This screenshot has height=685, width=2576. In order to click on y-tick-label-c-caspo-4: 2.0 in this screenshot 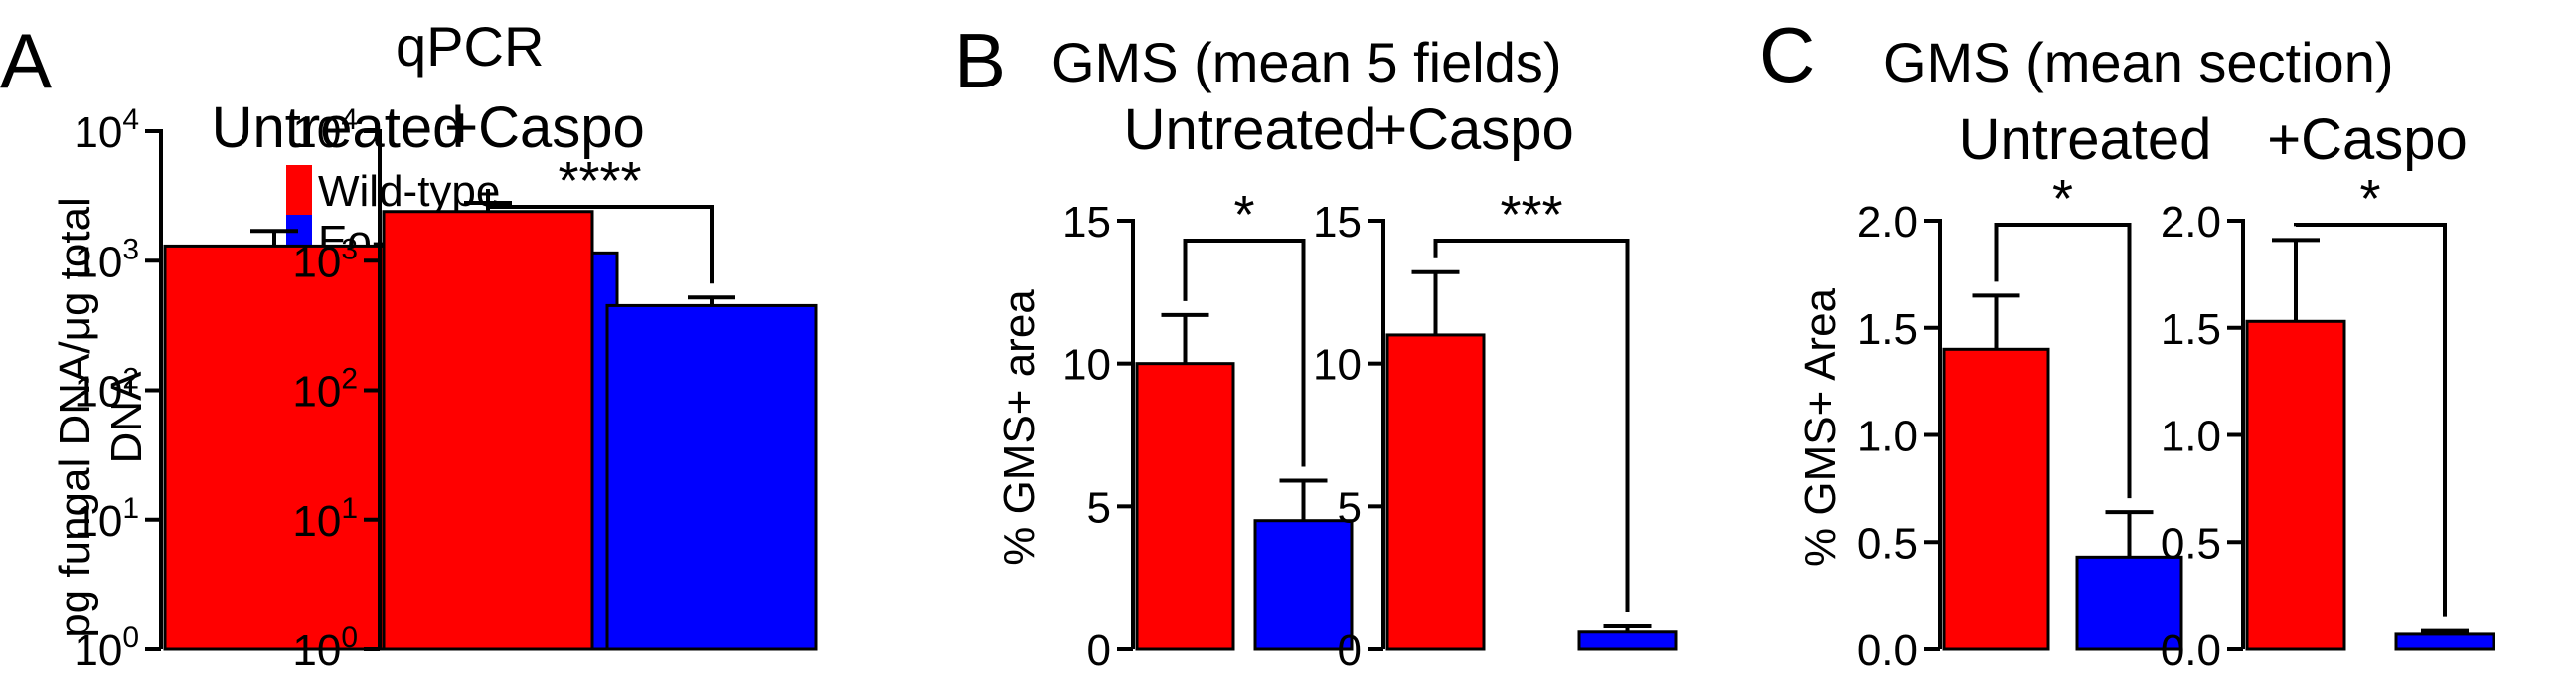, I will do `click(2191, 222)`.